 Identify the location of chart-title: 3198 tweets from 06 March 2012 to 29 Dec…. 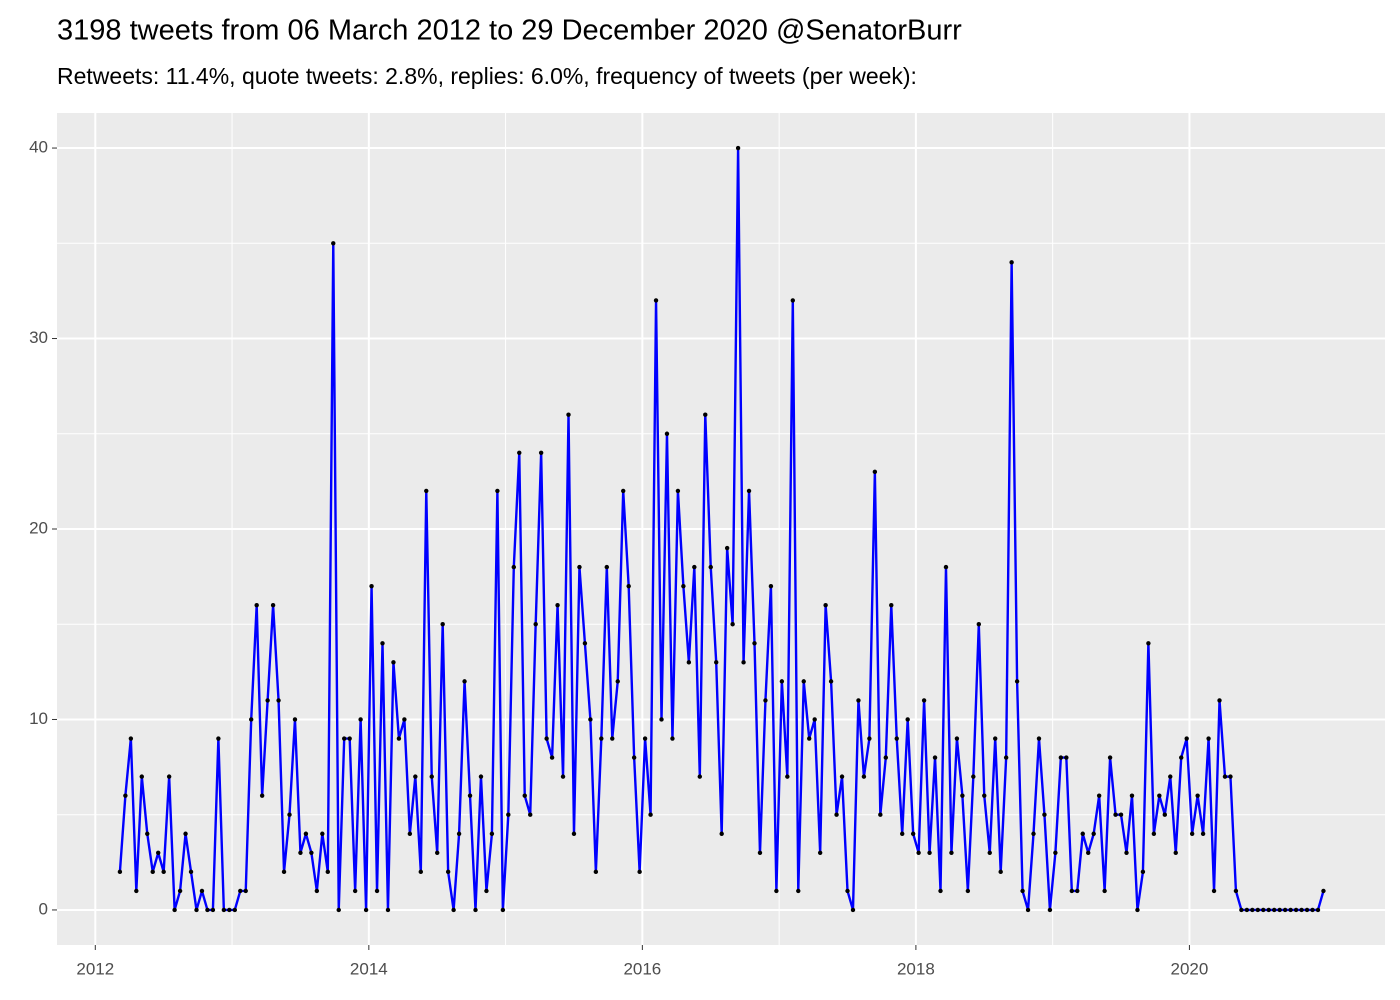
(509, 31).